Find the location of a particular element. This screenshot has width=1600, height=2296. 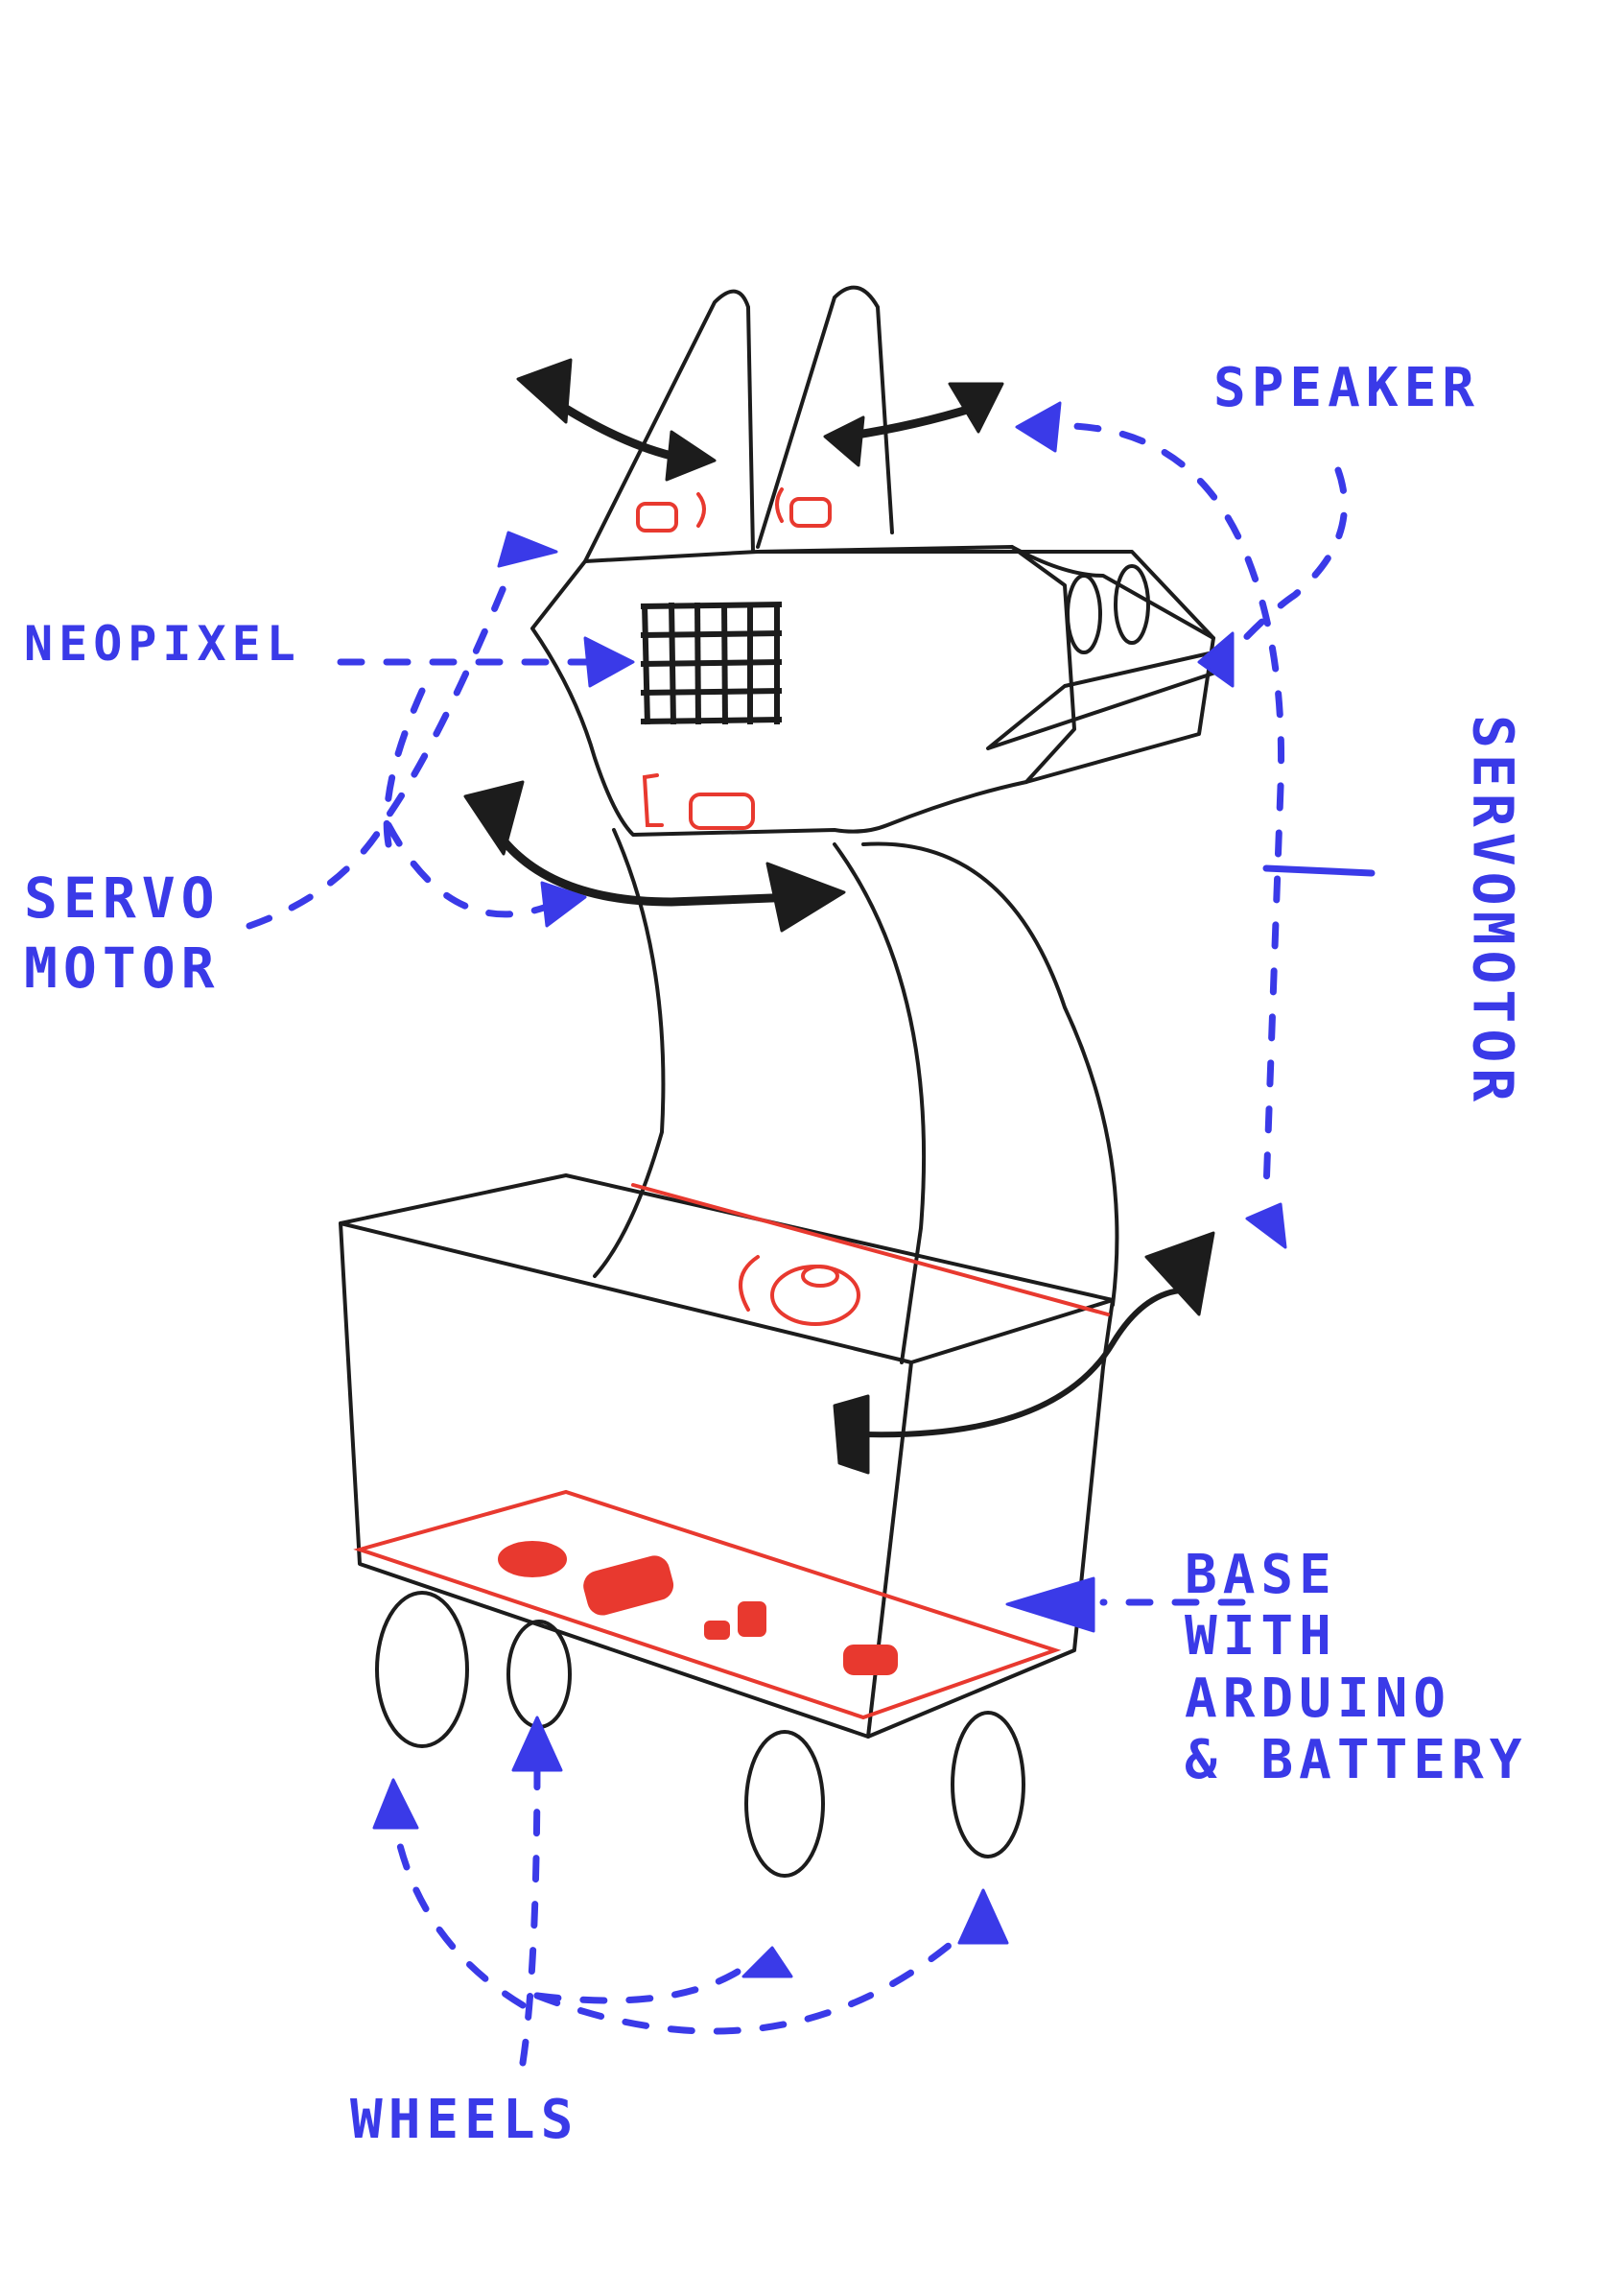

speaker-label: SPEAKER is located at coordinates (1347, 388).